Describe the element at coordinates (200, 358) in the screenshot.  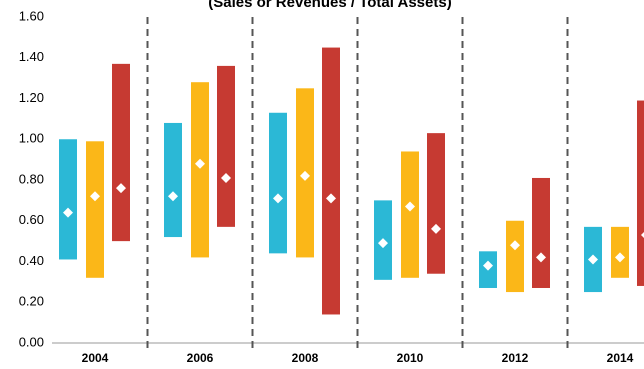
I see `x-tick-label: 2006` at that location.